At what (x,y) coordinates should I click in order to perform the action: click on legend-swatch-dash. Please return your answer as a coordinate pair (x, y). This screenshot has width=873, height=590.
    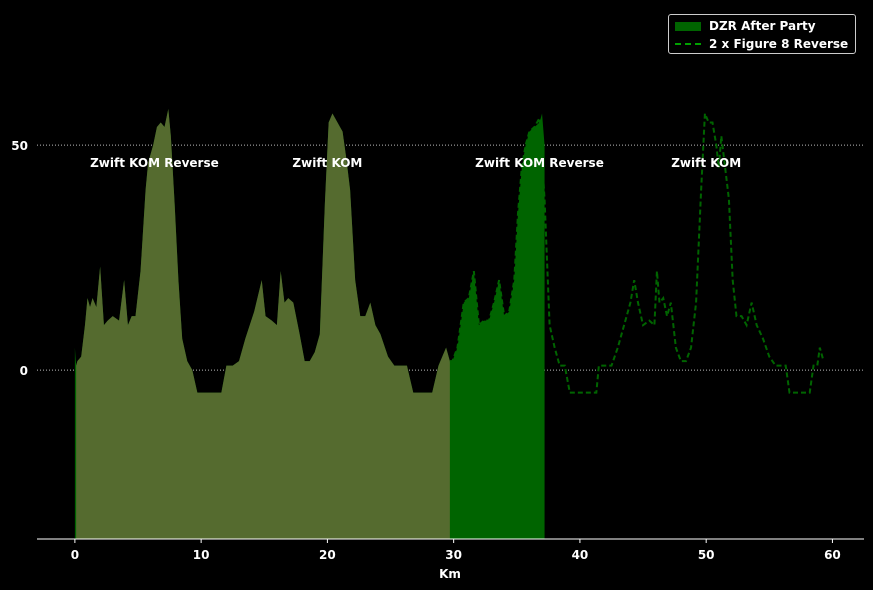
    Looking at the image, I should click on (688, 44).